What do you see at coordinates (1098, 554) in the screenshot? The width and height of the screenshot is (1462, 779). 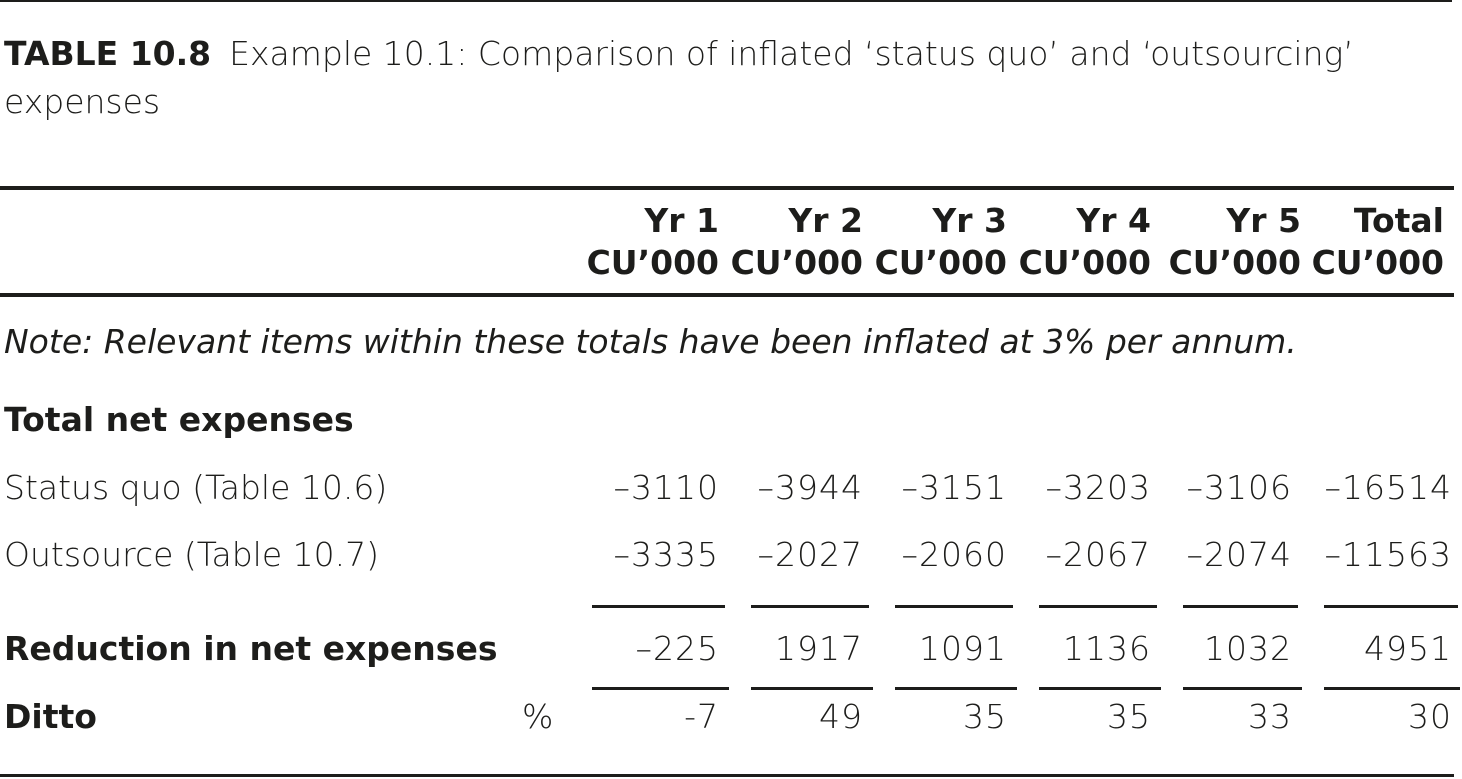 I see `table-cell: –2067` at bounding box center [1098, 554].